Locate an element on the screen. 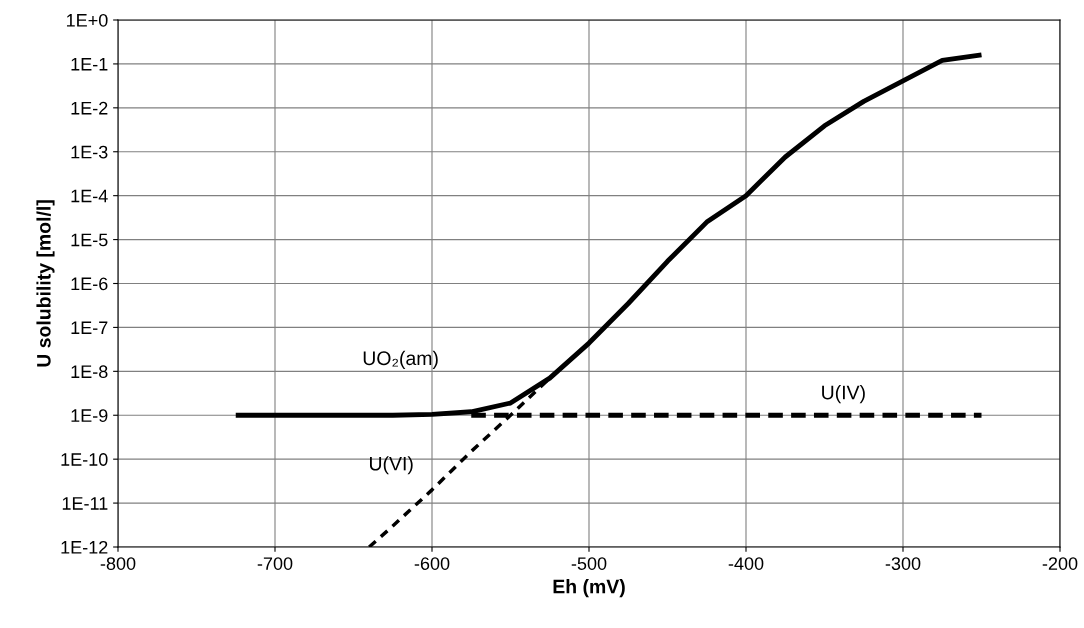 This screenshot has height=628, width=1084. y-tick-label: 1E-1 is located at coordinates (89, 64).